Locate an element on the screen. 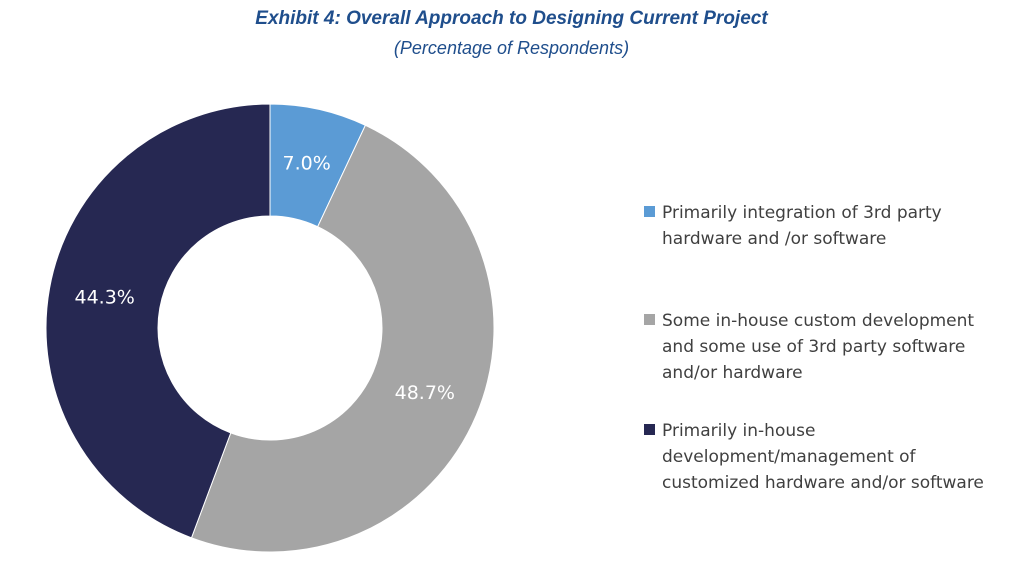 This screenshot has height=571, width=1023. chart-subtitle: (Percentage of Respondents) is located at coordinates (511, 48).